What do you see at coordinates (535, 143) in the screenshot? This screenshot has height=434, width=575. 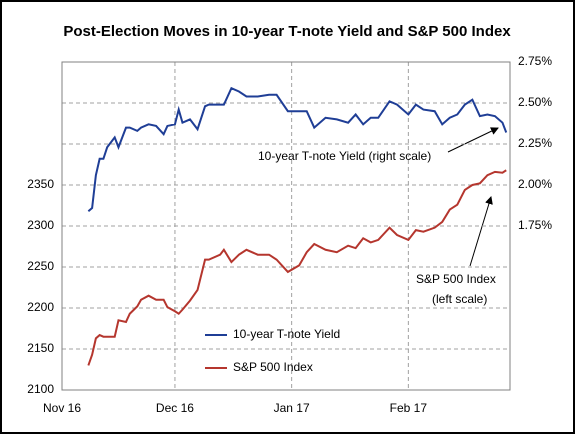 I see `y2-tick-label: 2.25%` at bounding box center [535, 143].